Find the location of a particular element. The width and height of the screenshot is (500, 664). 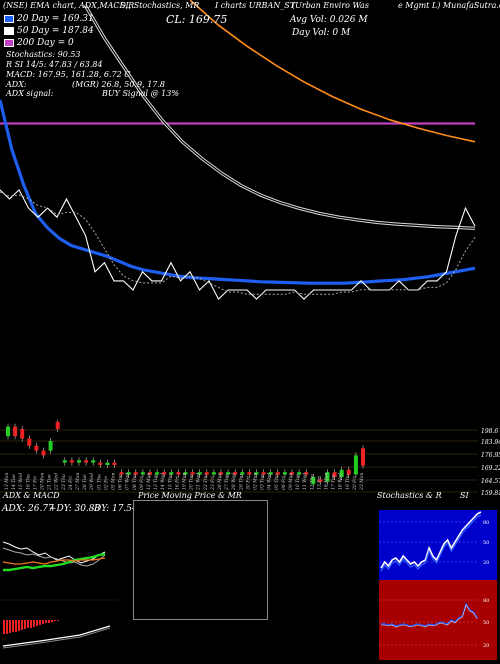

date-label: 10 Tue is located at coordinates (298, 482).